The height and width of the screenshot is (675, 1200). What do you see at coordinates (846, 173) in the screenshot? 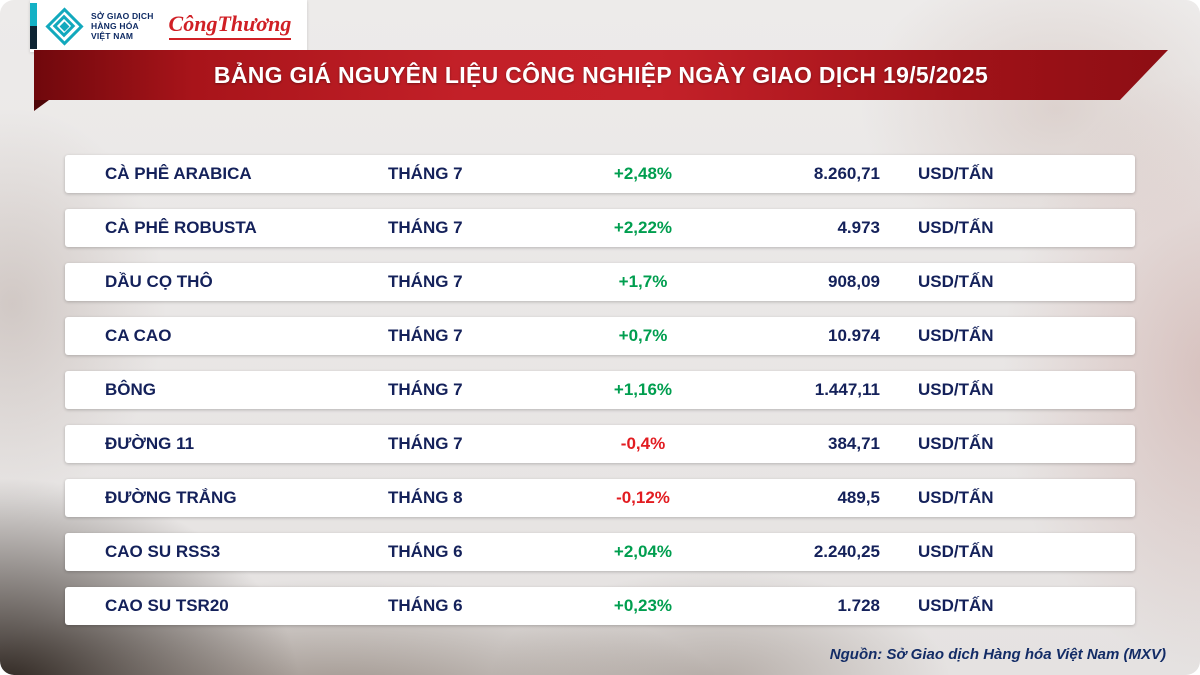
I see `price-value: 8.260,71` at bounding box center [846, 173].